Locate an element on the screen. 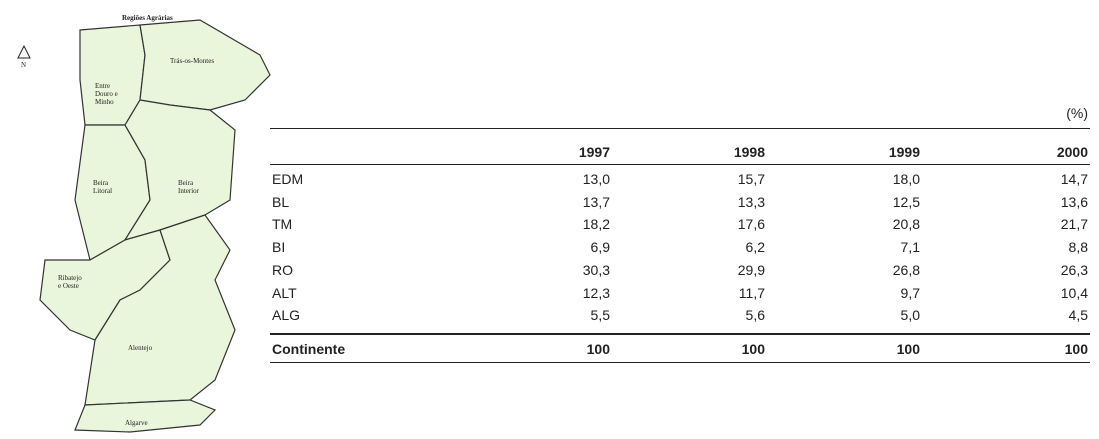 This screenshot has width=1099, height=439. table-cell: 21,7 is located at coordinates (1074, 224).